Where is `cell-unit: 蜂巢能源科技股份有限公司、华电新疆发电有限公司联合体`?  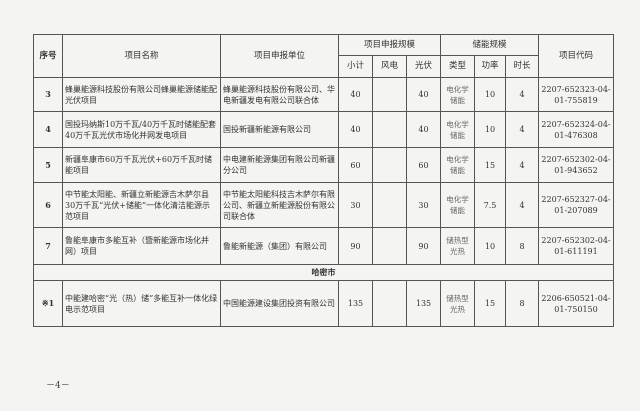 cell-unit: 蜂巢能源科技股份有限公司、华电新疆发电有限公司联合体 is located at coordinates (279, 94).